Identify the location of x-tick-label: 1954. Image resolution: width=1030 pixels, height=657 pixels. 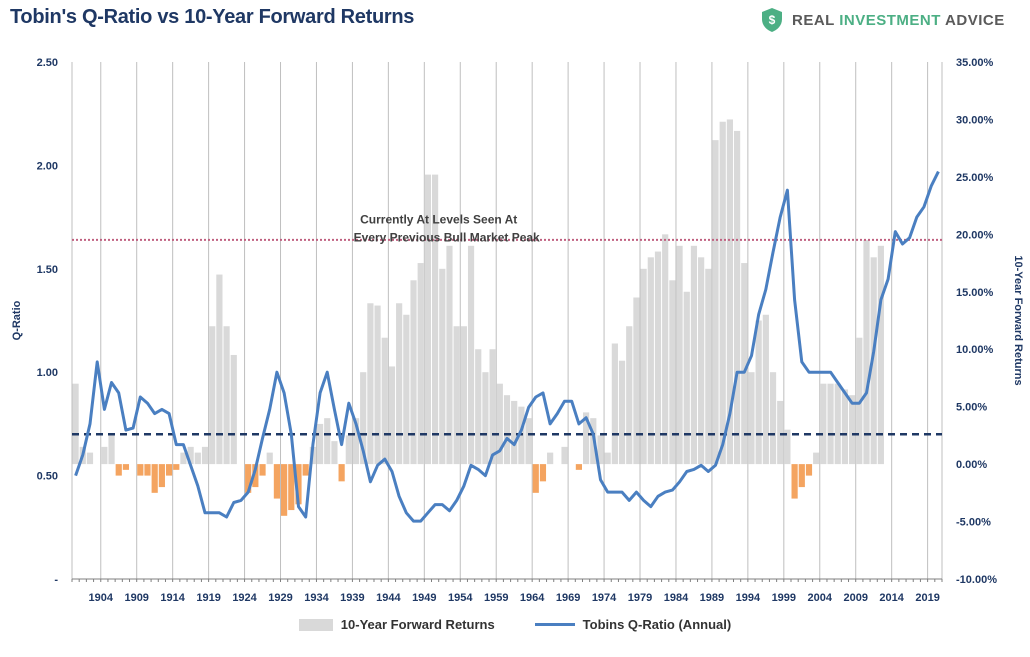
(460, 598).